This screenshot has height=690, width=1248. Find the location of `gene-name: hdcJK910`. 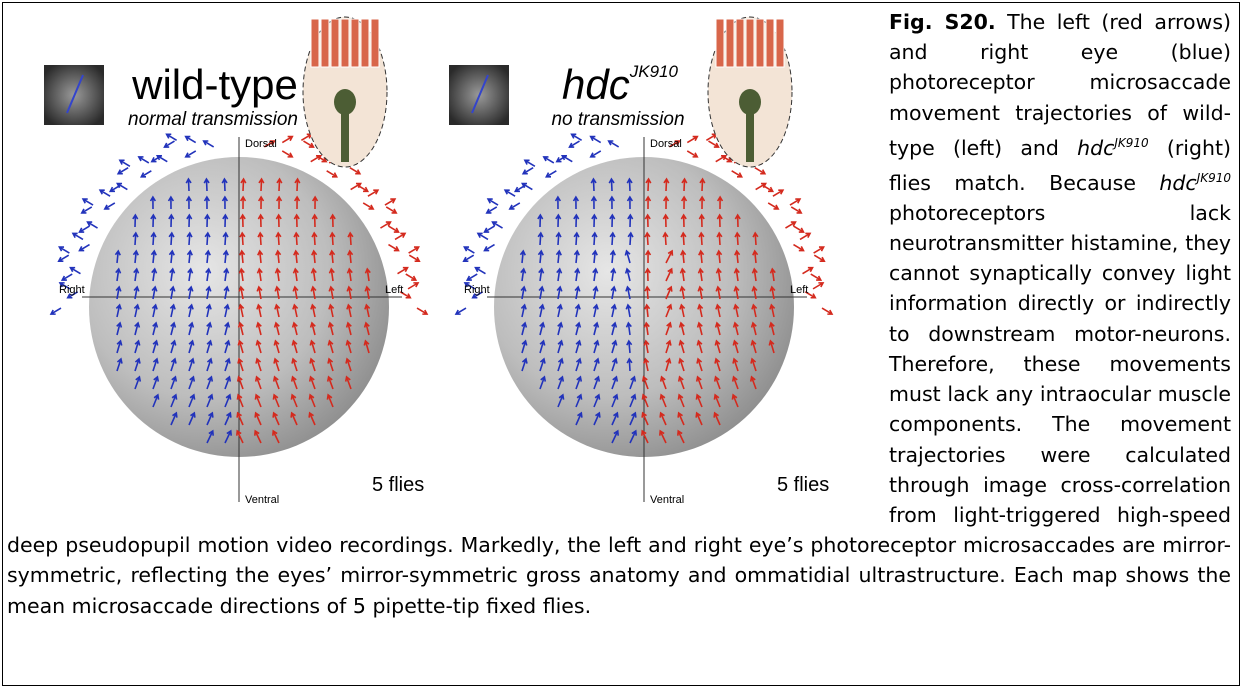

gene-name: hdcJK910 is located at coordinates (1195, 183).